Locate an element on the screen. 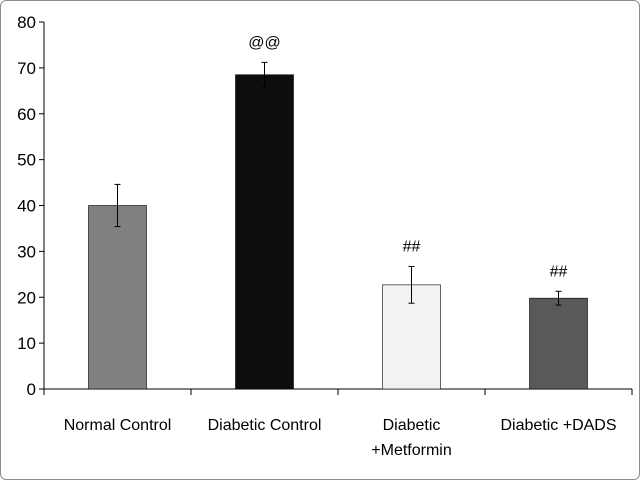 Image resolution: width=640 pixels, height=480 pixels. category-label: Diabetic +DADS is located at coordinates (558, 425).